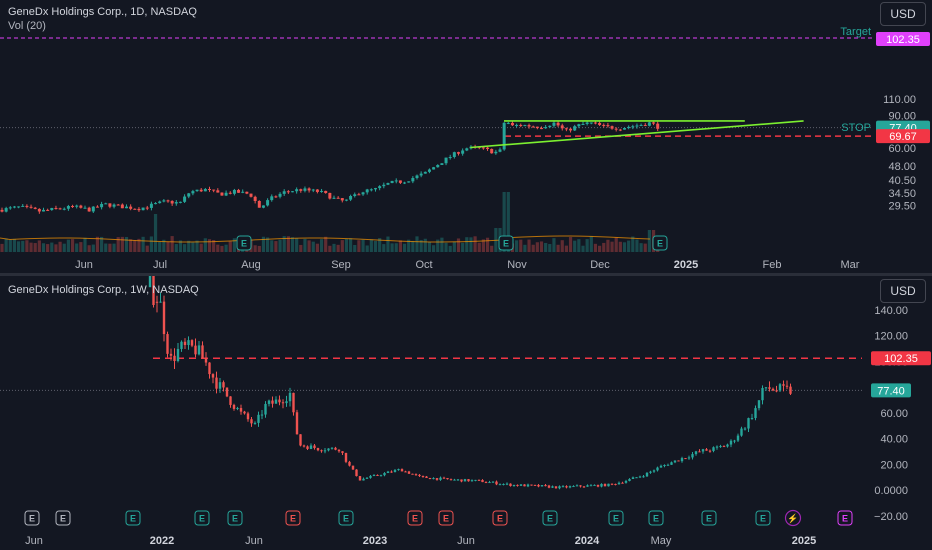 Image resolution: width=932 pixels, height=550 pixels. Describe the element at coordinates (855, 32) in the screenshot. I see `target-label: Target` at that location.